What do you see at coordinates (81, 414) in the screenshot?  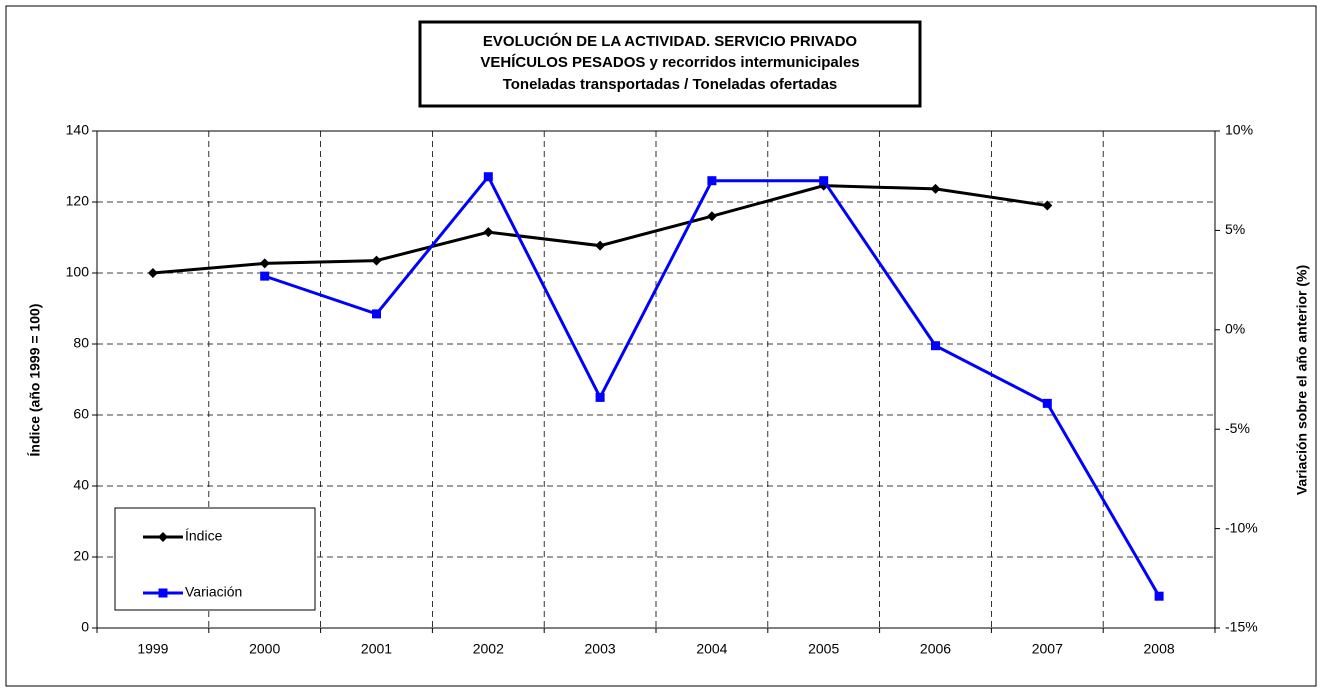 I see `y-tick-label: 60` at bounding box center [81, 414].